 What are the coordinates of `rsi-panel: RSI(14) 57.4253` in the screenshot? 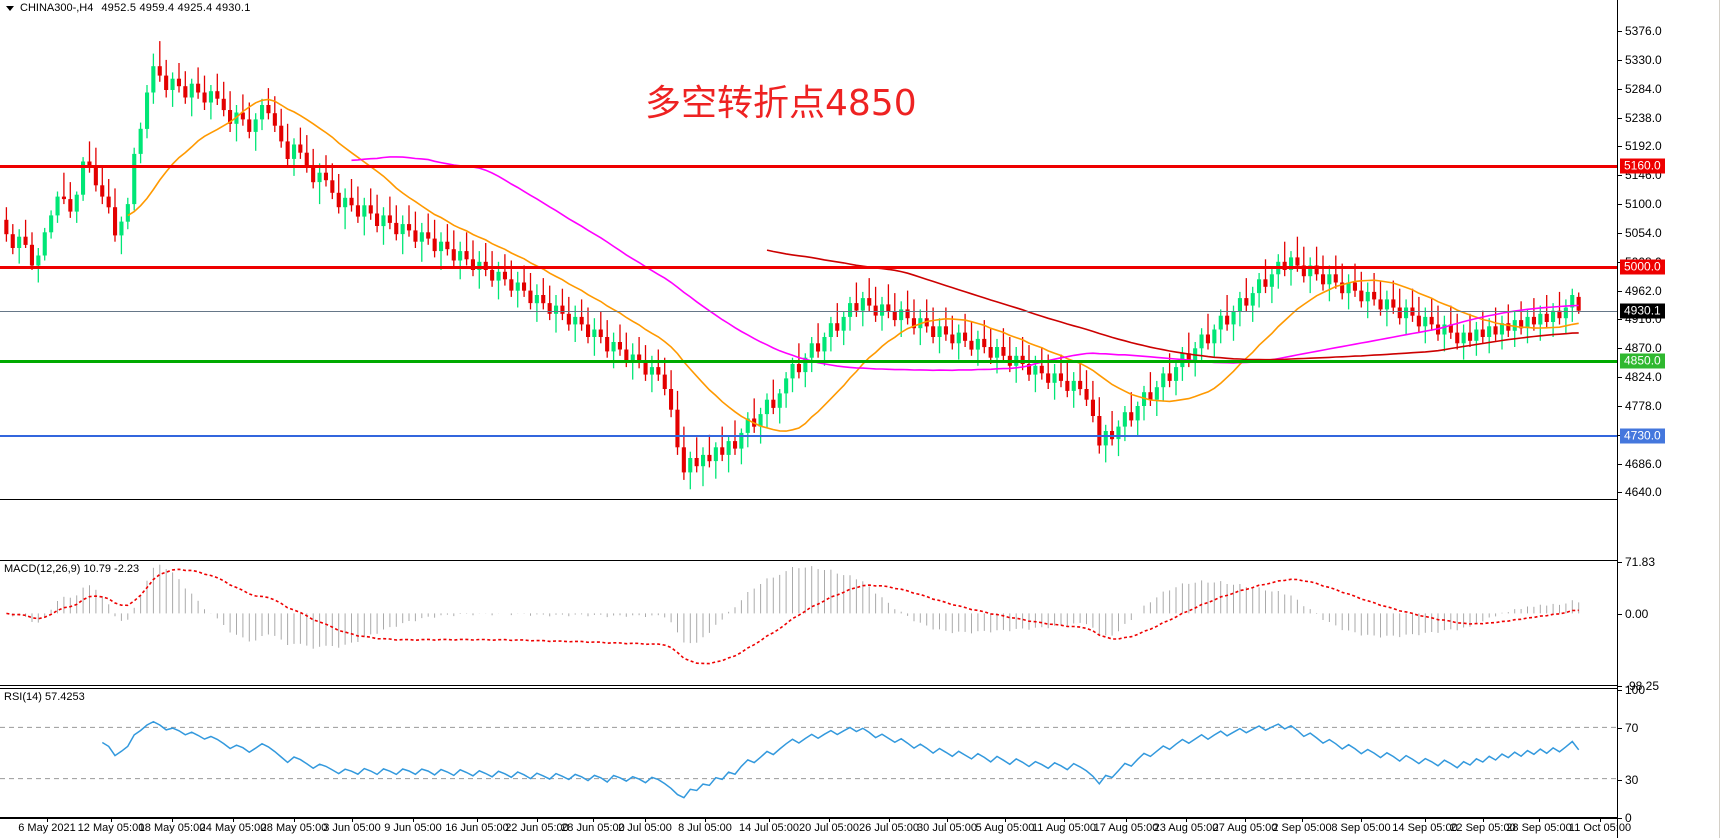 It's located at (808, 753).